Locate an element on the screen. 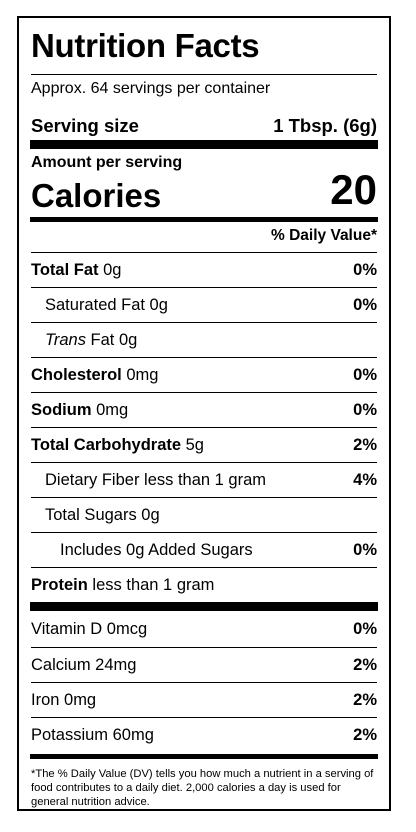 This screenshot has height=832, width=416. calories-label: Calories is located at coordinates (96, 195).